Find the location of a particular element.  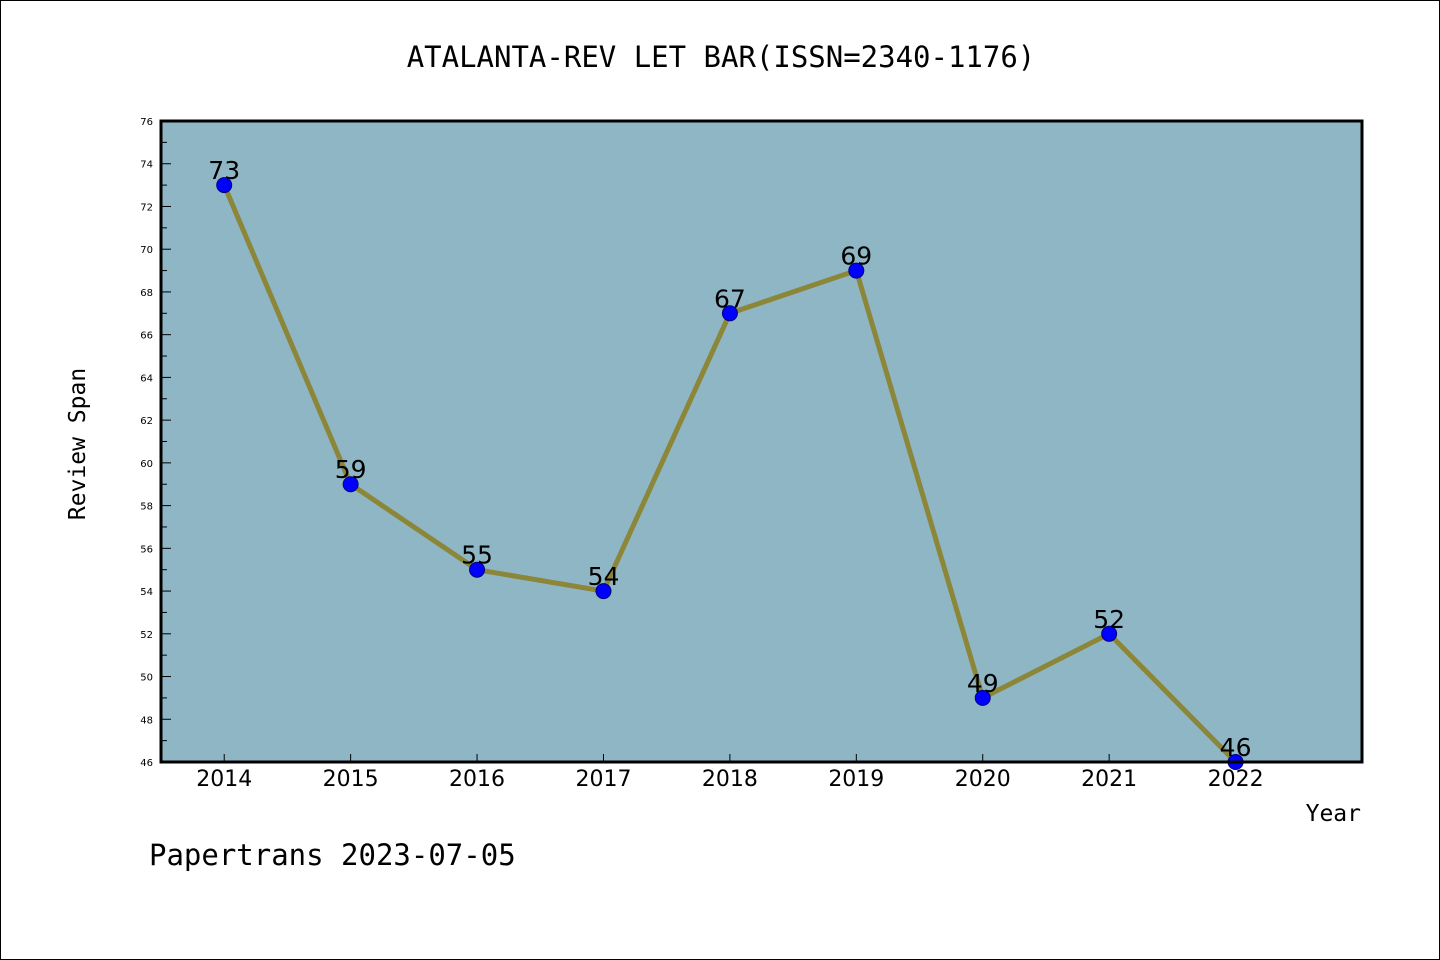

y-tick-label: 74 is located at coordinates (146, 165).